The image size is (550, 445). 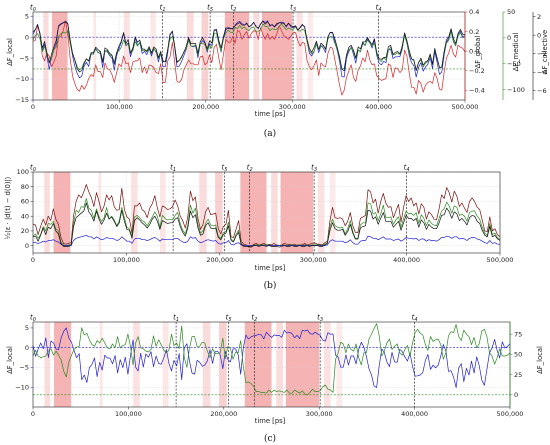 I want to click on y-tick-label: −4, so click(x=542, y=72).